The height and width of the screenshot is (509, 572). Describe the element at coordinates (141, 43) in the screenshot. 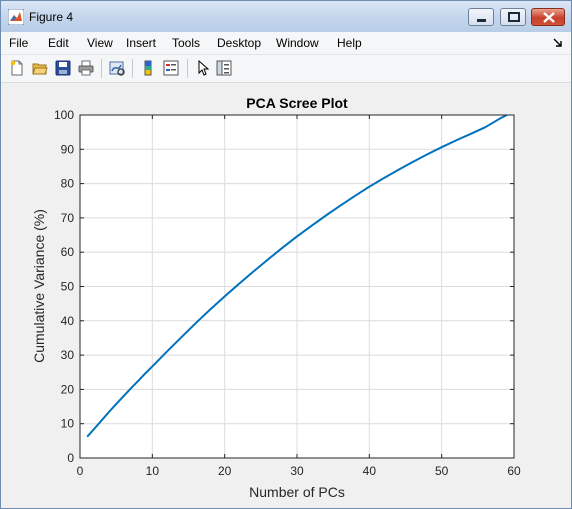

I see `menu-insert: Insert` at that location.